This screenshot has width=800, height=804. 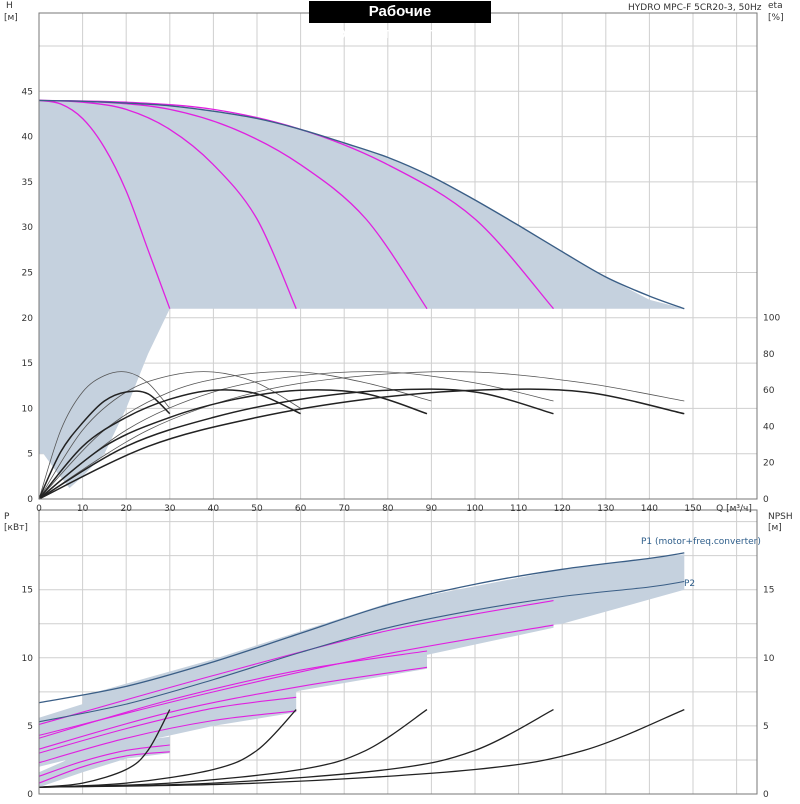 I want to click on x-tick-label: 50, so click(x=257, y=509).